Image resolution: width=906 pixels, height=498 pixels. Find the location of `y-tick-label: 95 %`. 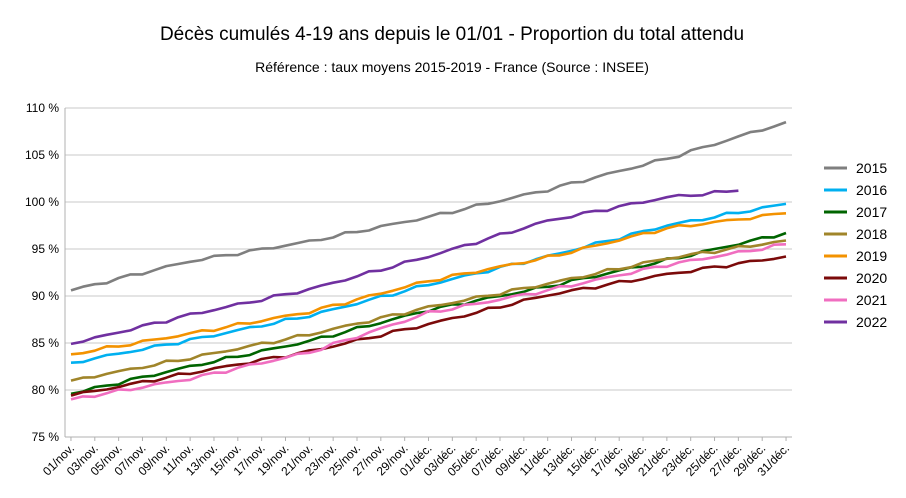

y-tick-label: 95 % is located at coordinates (46, 249).